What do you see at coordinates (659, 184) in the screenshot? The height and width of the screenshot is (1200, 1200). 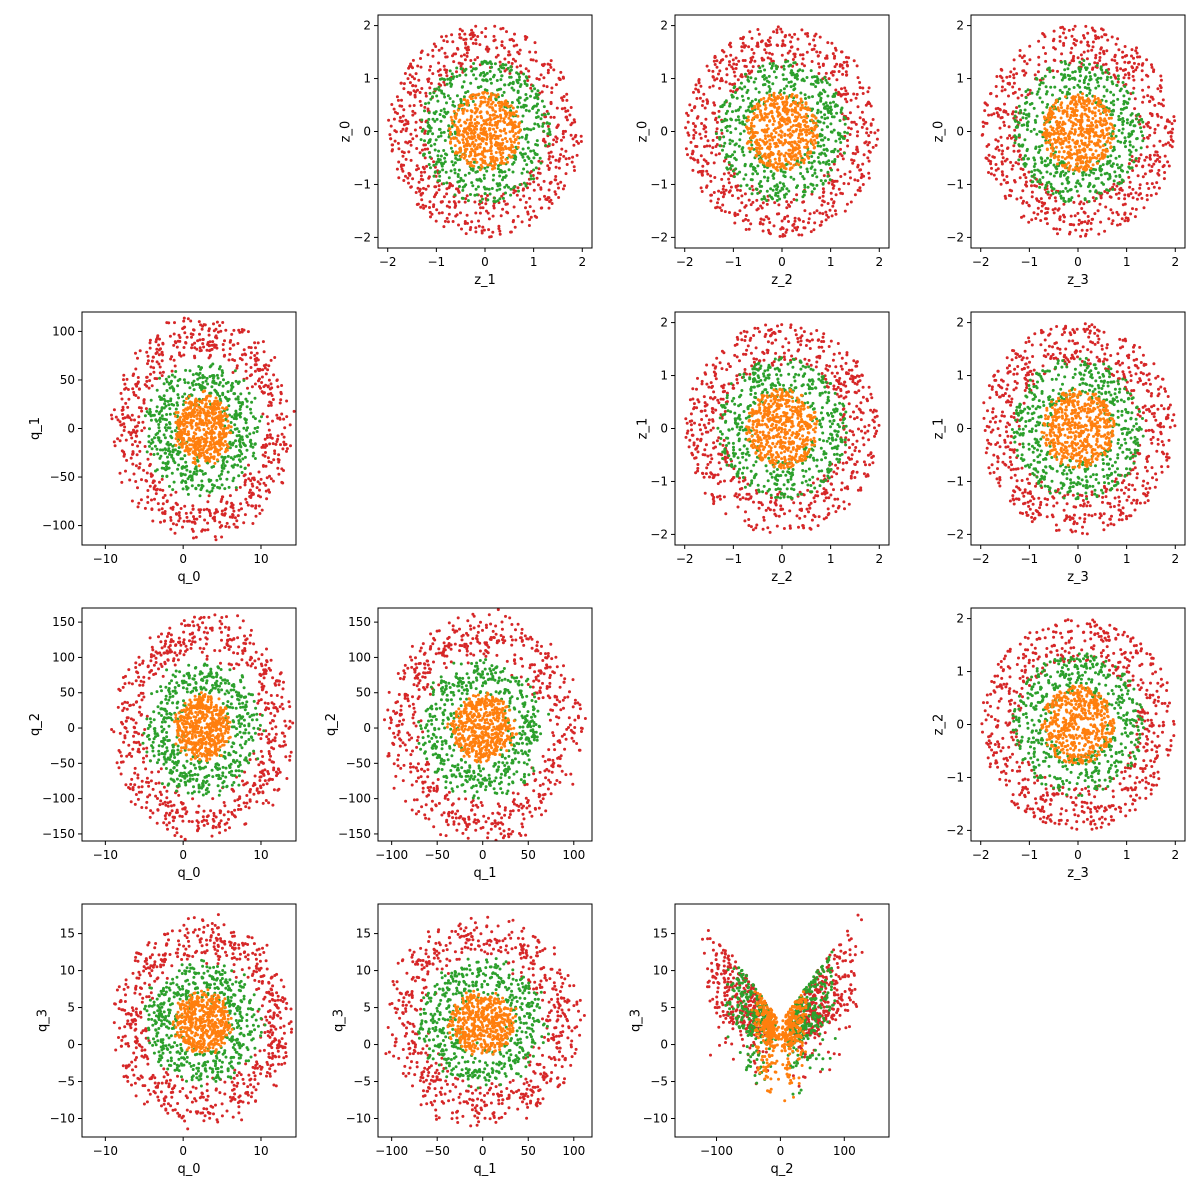 I see `y-tick-label: −1` at bounding box center [659, 184].